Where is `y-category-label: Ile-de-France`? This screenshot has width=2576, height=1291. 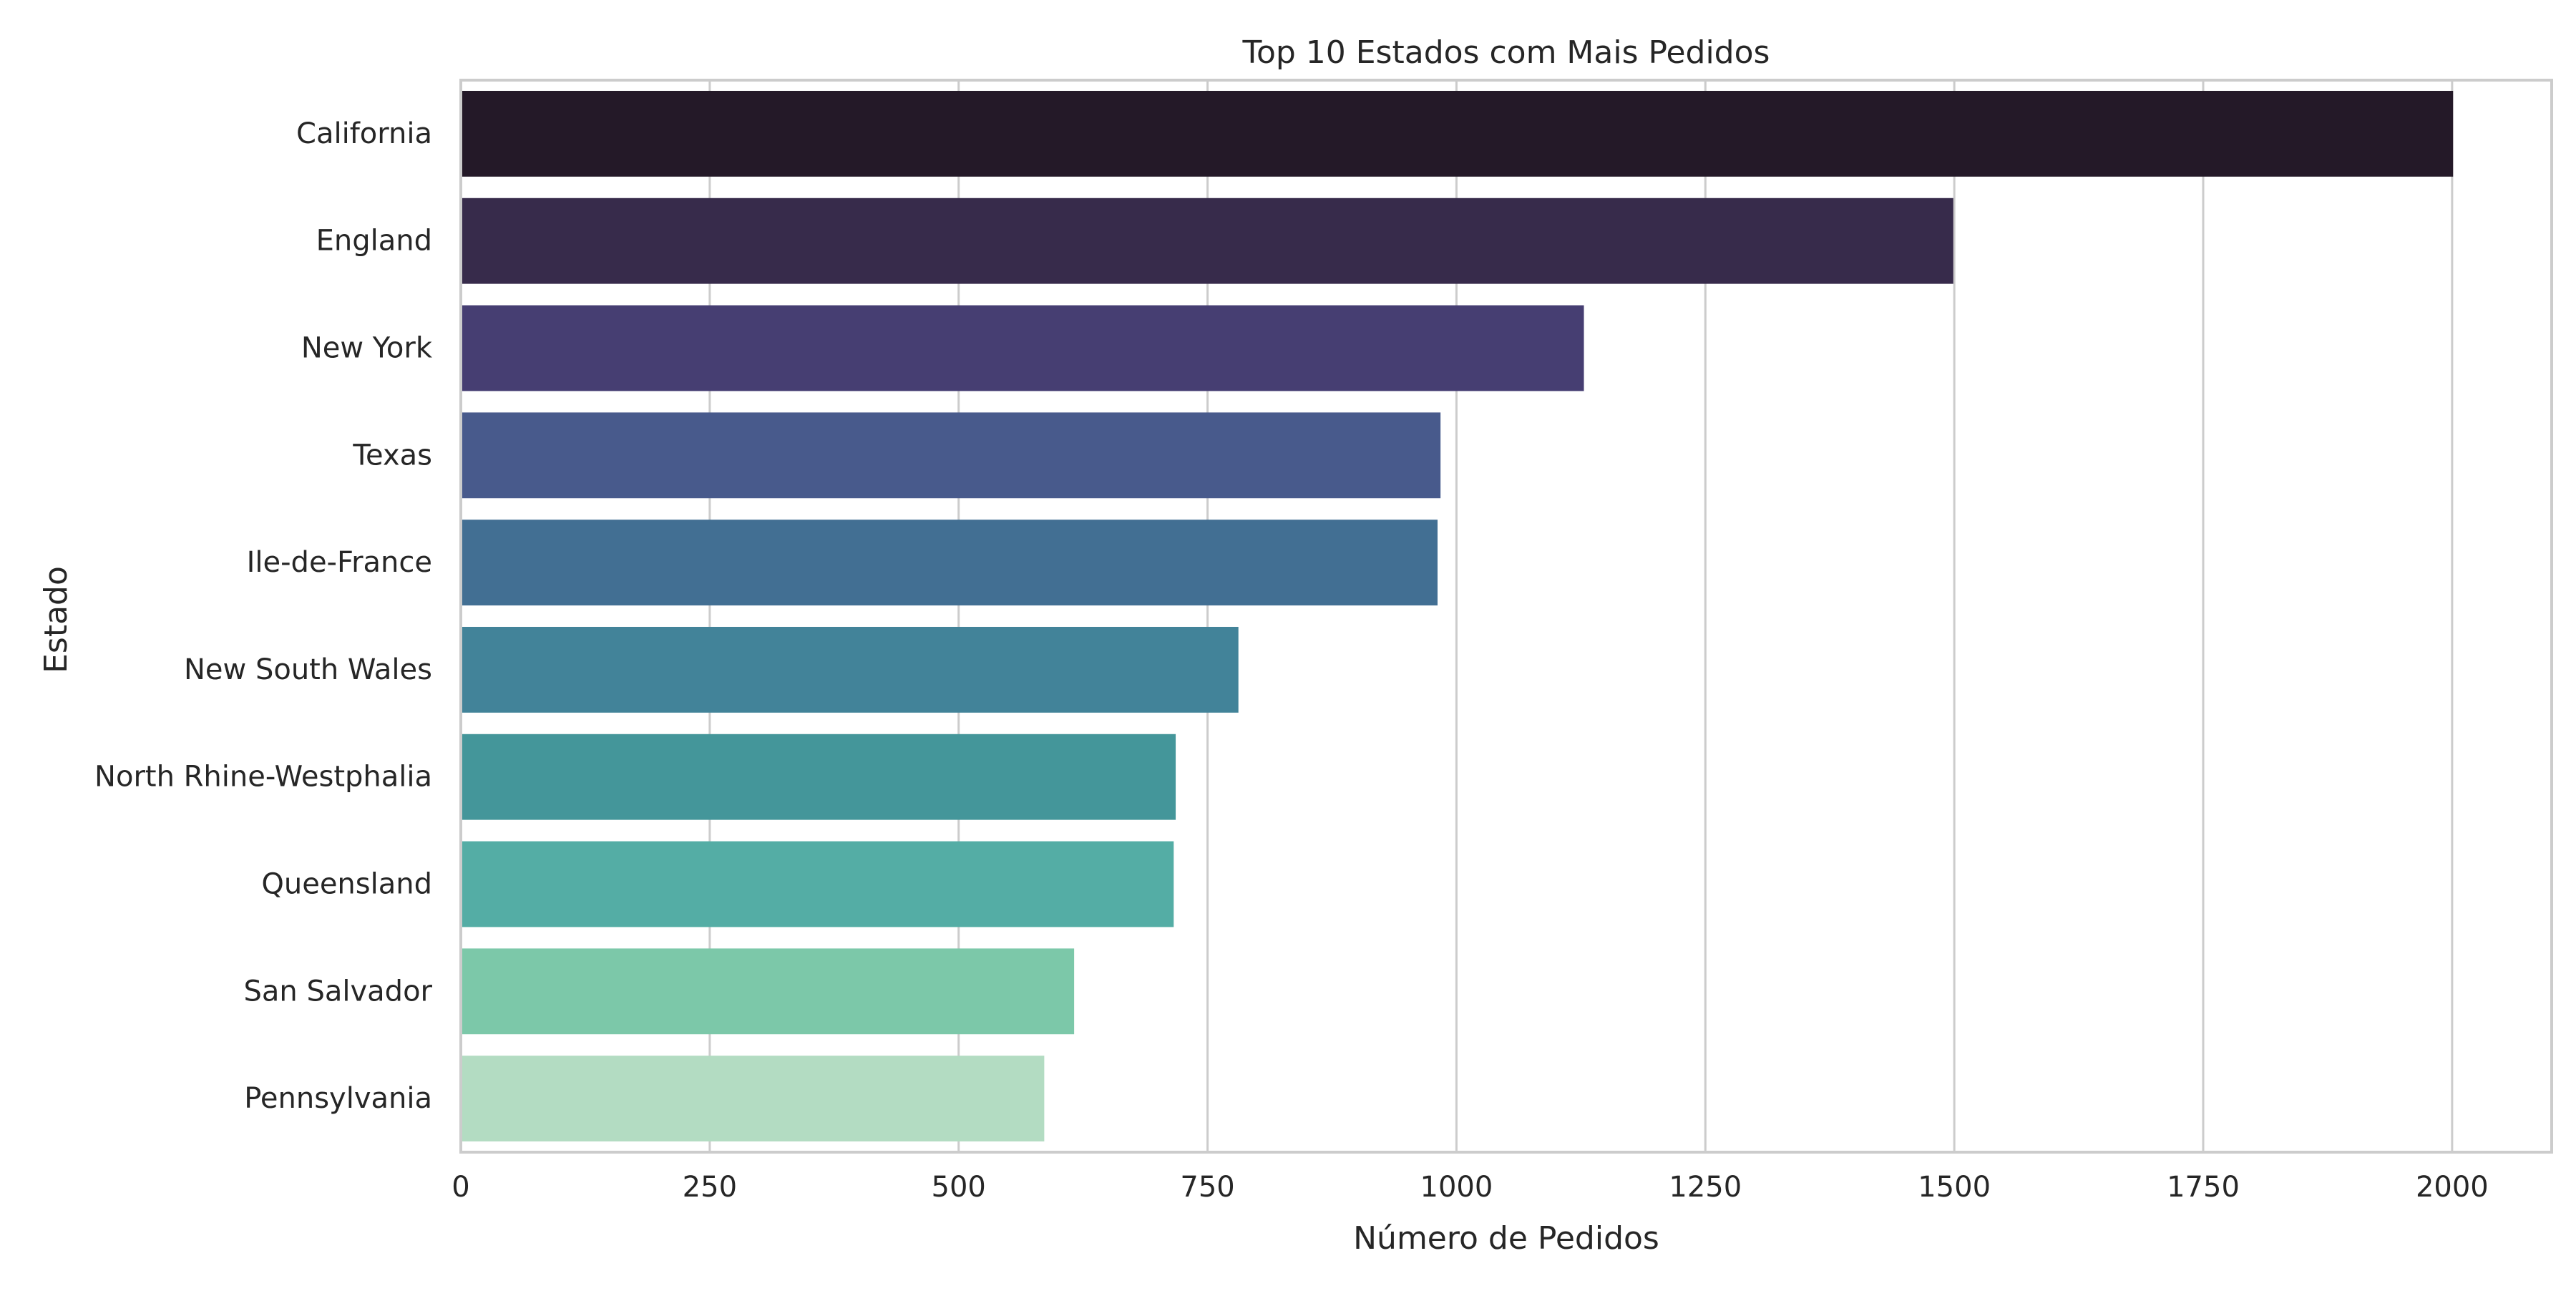 y-category-label: Ile-de-France is located at coordinates (339, 562).